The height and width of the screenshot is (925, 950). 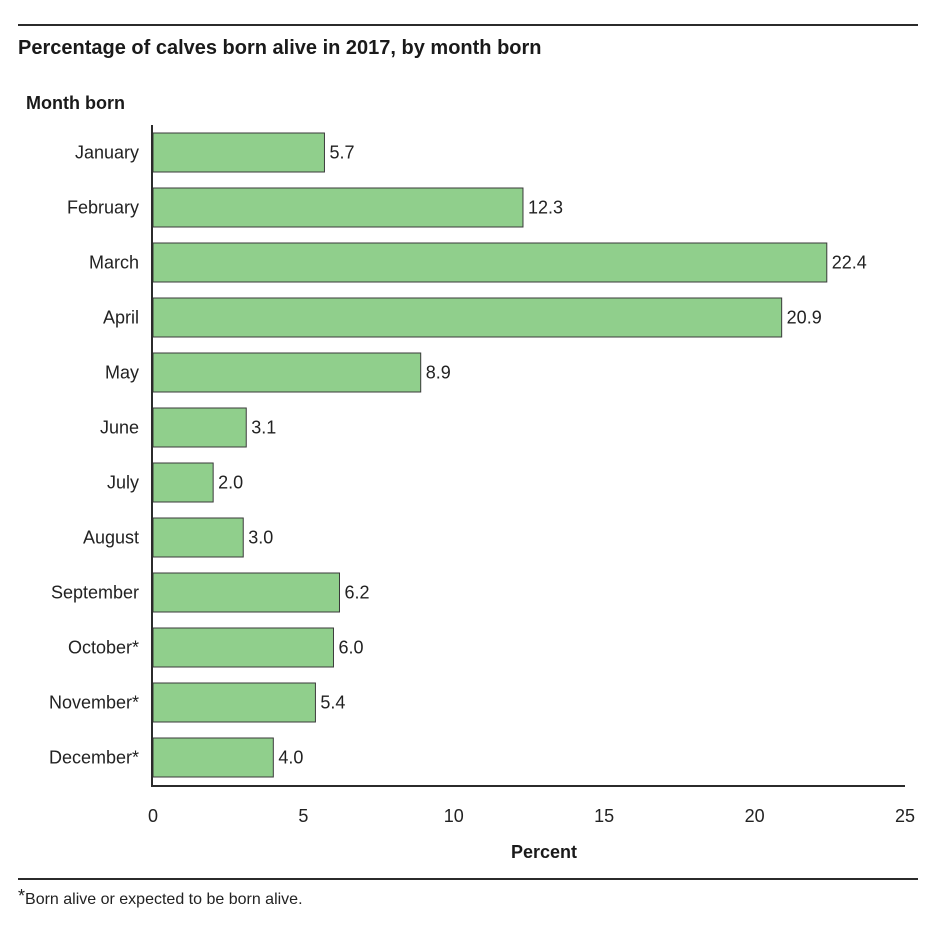 What do you see at coordinates (119, 428) in the screenshot?
I see `y-tick-label: June` at bounding box center [119, 428].